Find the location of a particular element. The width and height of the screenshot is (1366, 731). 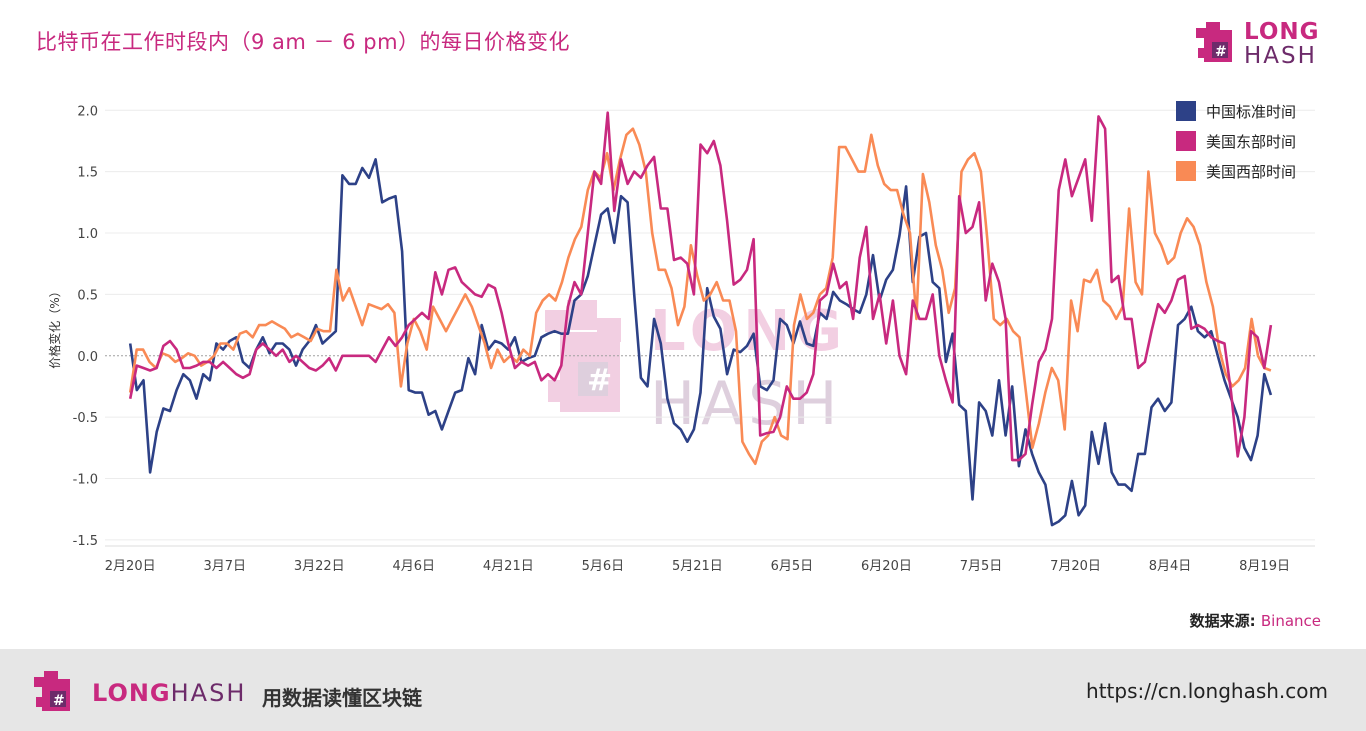

y-tick-label: 1.0 is located at coordinates (87, 234).